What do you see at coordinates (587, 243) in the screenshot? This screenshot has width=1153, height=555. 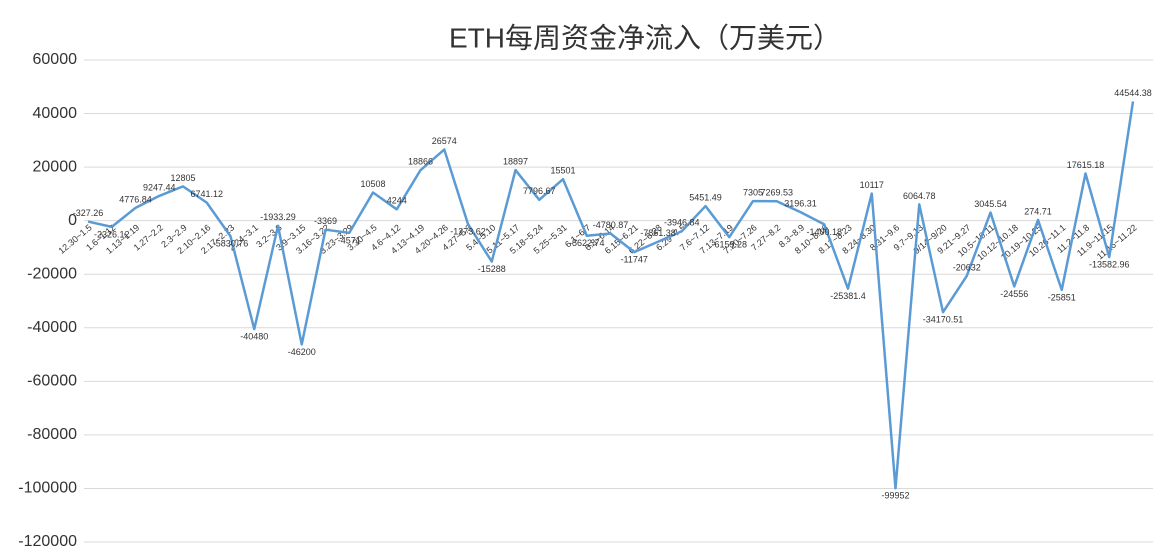 I see `data-label: -5622.74` at bounding box center [587, 243].